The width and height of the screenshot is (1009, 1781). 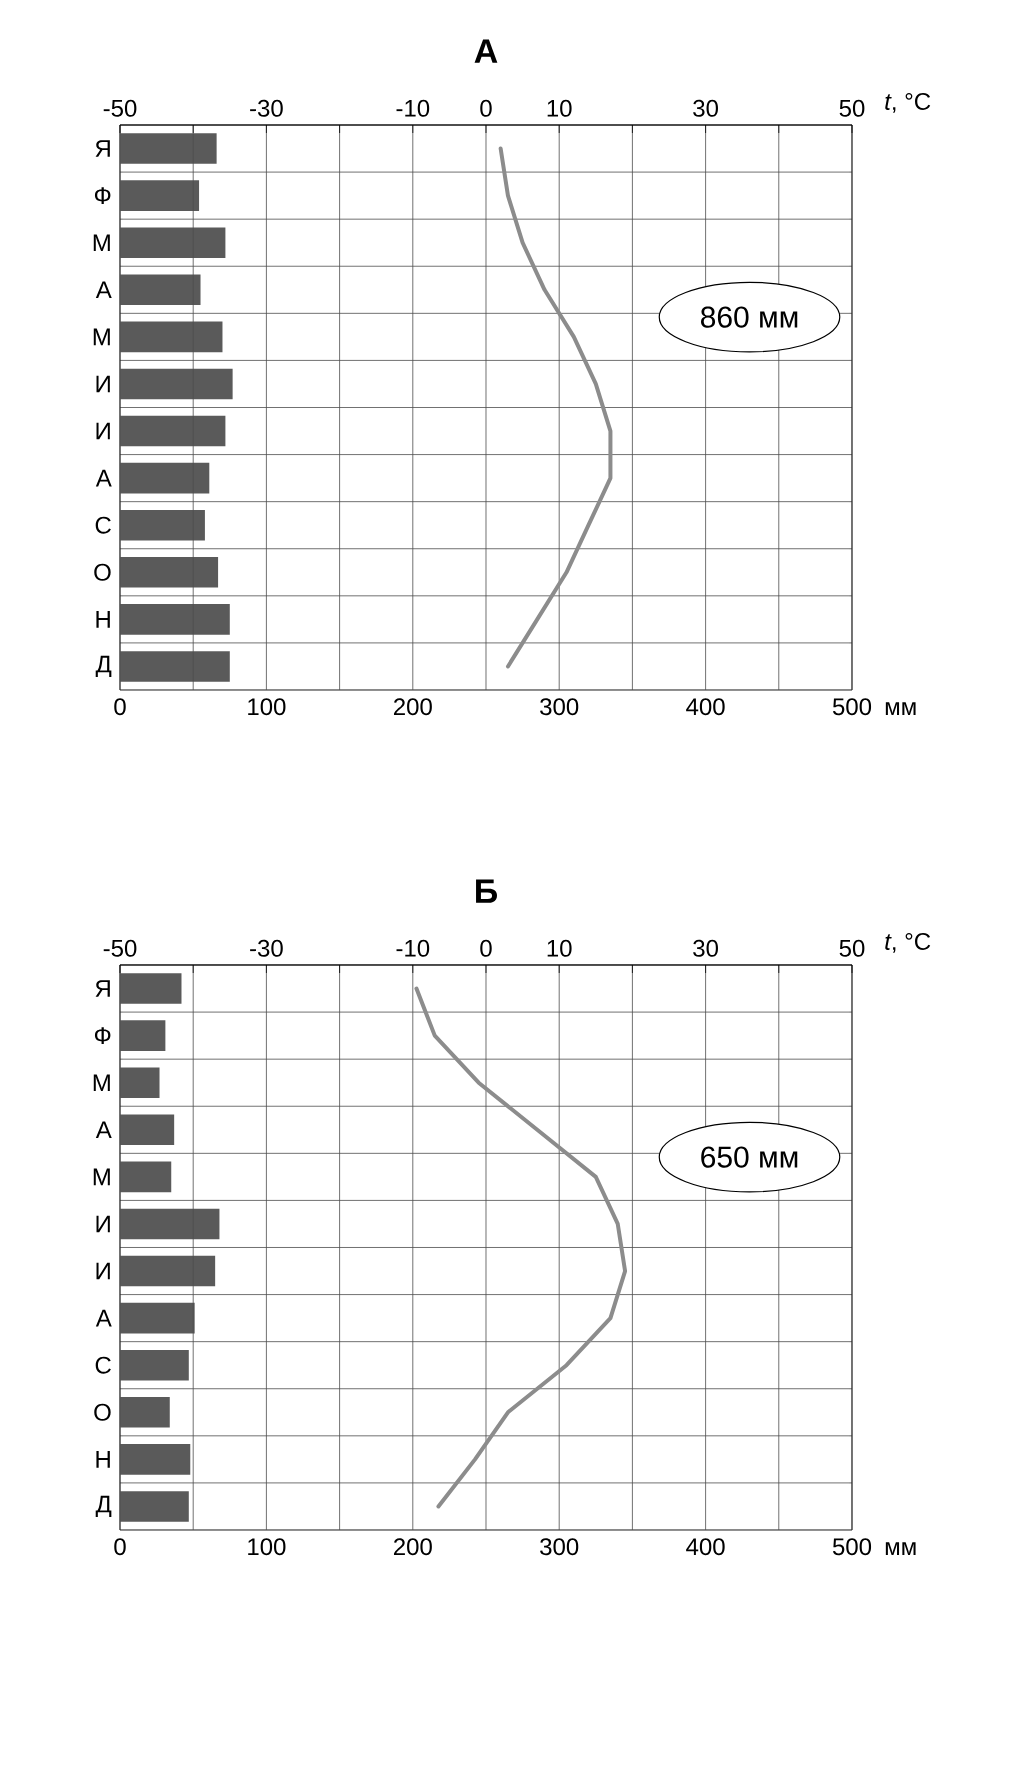 What do you see at coordinates (749, 1157) in the screenshot?
I see `annotation: 650 мм` at bounding box center [749, 1157].